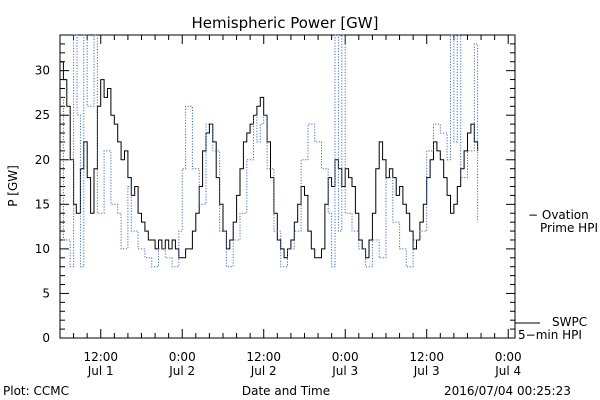  I want to click on timestamp: 2016/07/04 00:25:23, so click(507, 391).